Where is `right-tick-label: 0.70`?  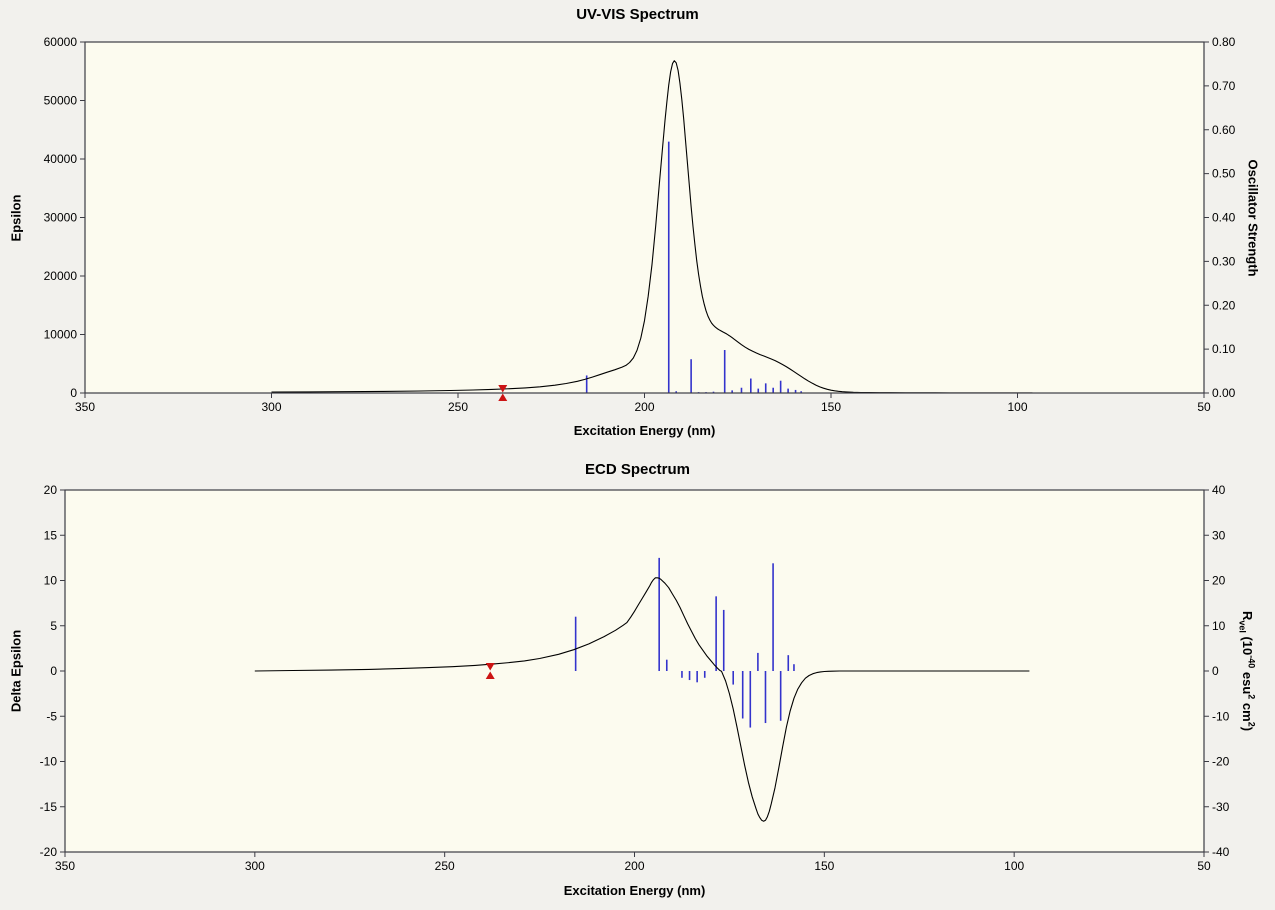
right-tick-label: 0.70 is located at coordinates (1224, 86).